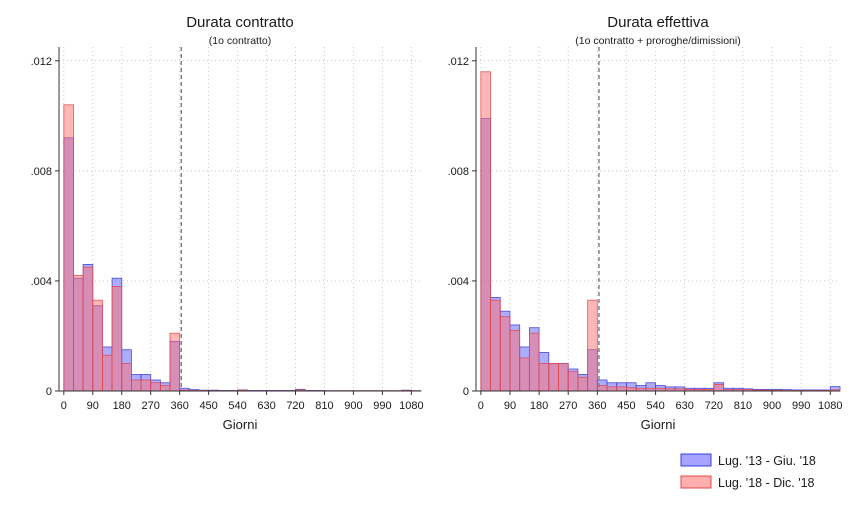 The height and width of the screenshot is (516, 860). I want to click on legend-label-series-2: Lug. '18 - Dic. '18, so click(766, 483).